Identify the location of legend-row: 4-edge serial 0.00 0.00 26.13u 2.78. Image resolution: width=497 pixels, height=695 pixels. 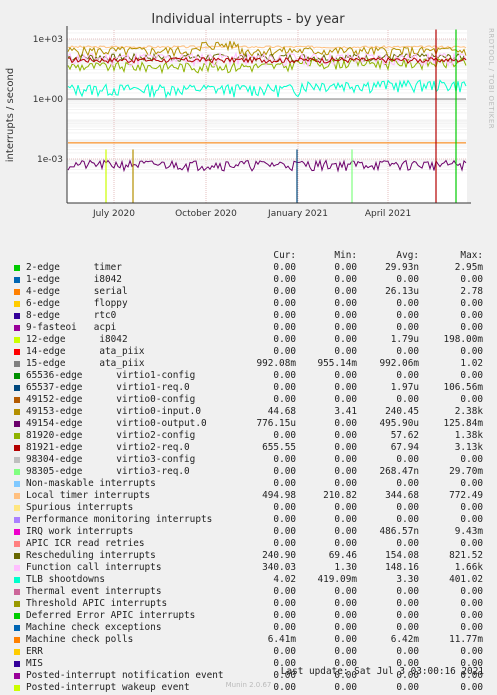
(248, 292).